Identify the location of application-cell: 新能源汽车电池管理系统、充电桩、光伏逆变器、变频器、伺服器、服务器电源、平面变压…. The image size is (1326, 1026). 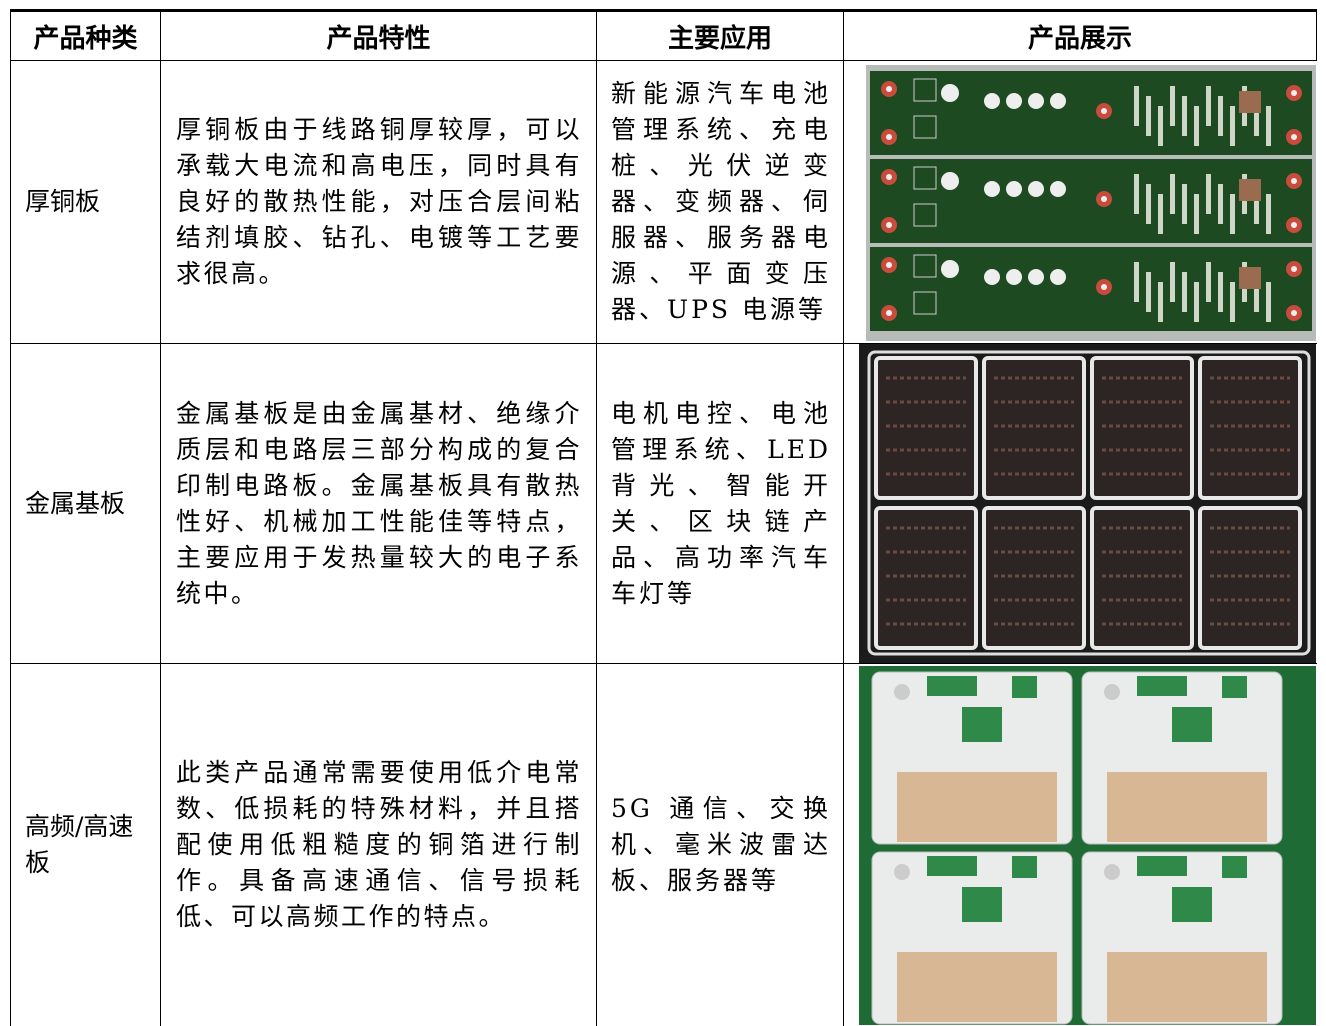
(720, 202).